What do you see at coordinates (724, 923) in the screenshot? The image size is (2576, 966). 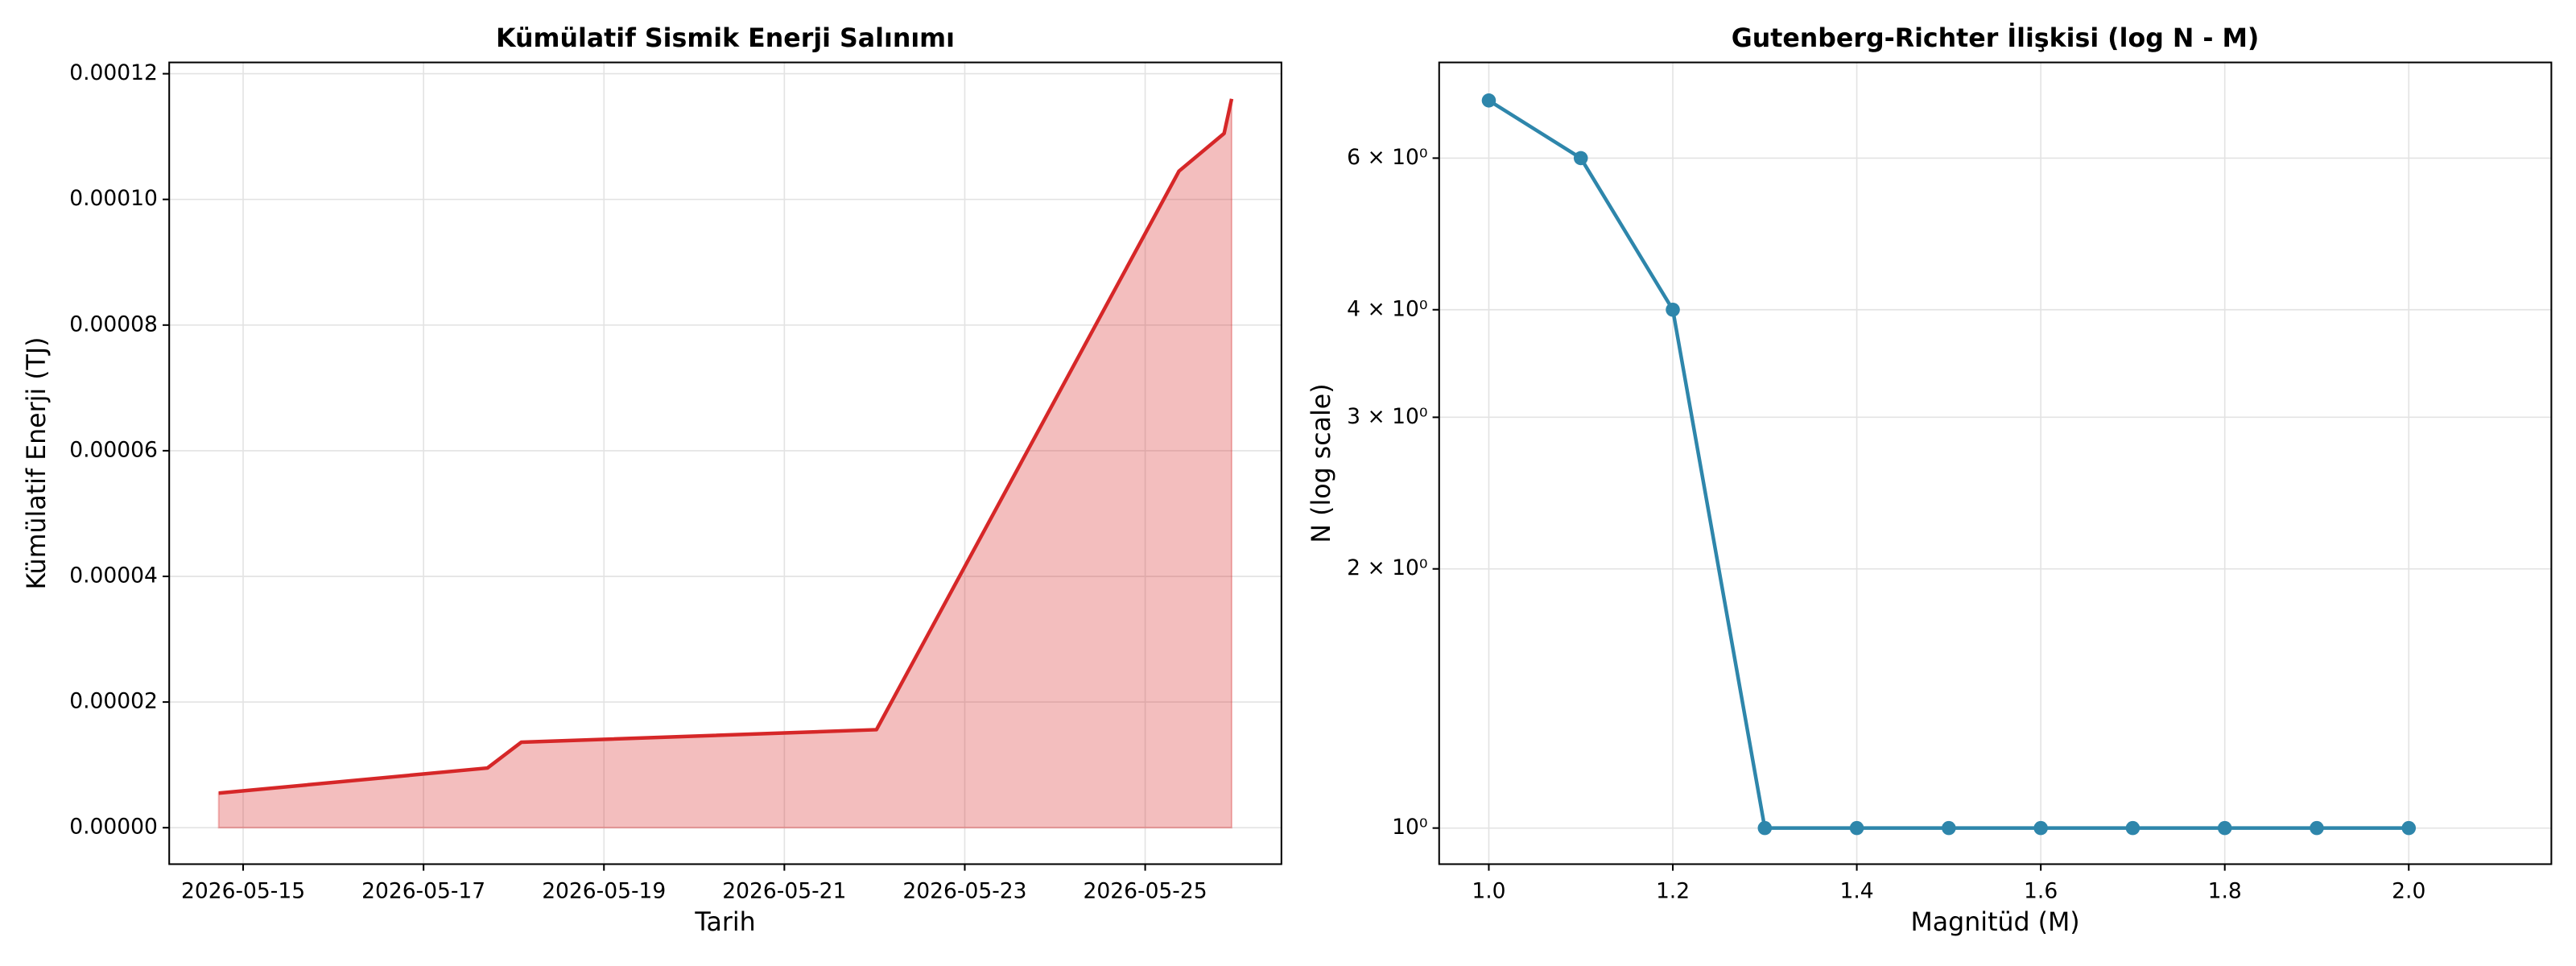 I see `x-axis-label: Tarih` at bounding box center [724, 923].